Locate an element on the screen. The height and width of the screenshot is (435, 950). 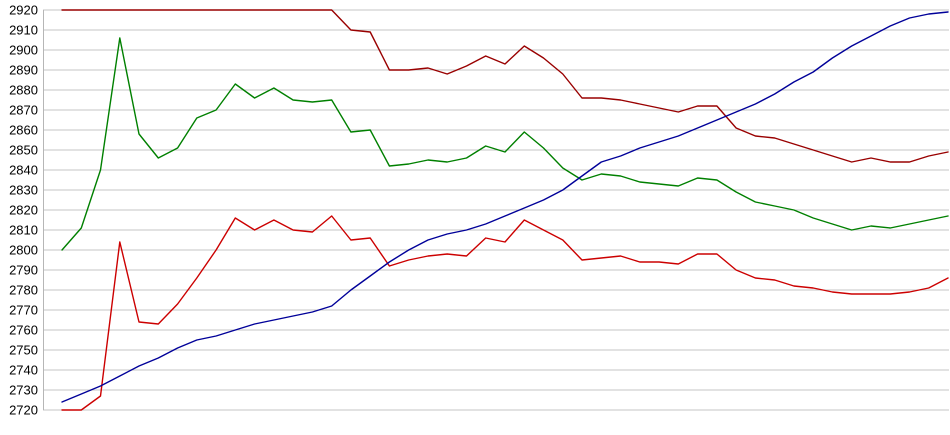
y-tick-label: 2830 is located at coordinates (23, 190).